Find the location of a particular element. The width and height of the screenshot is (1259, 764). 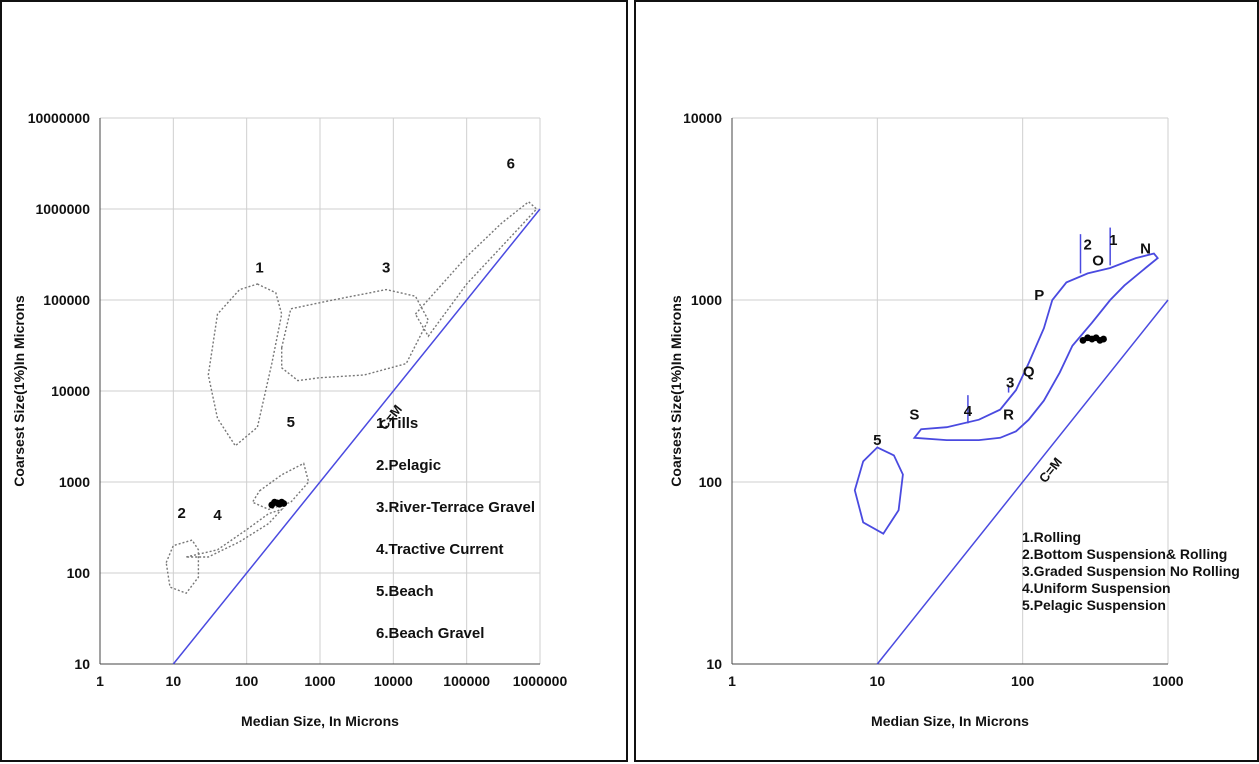

x-tick-label-5: 100000 is located at coordinates (466, 681).